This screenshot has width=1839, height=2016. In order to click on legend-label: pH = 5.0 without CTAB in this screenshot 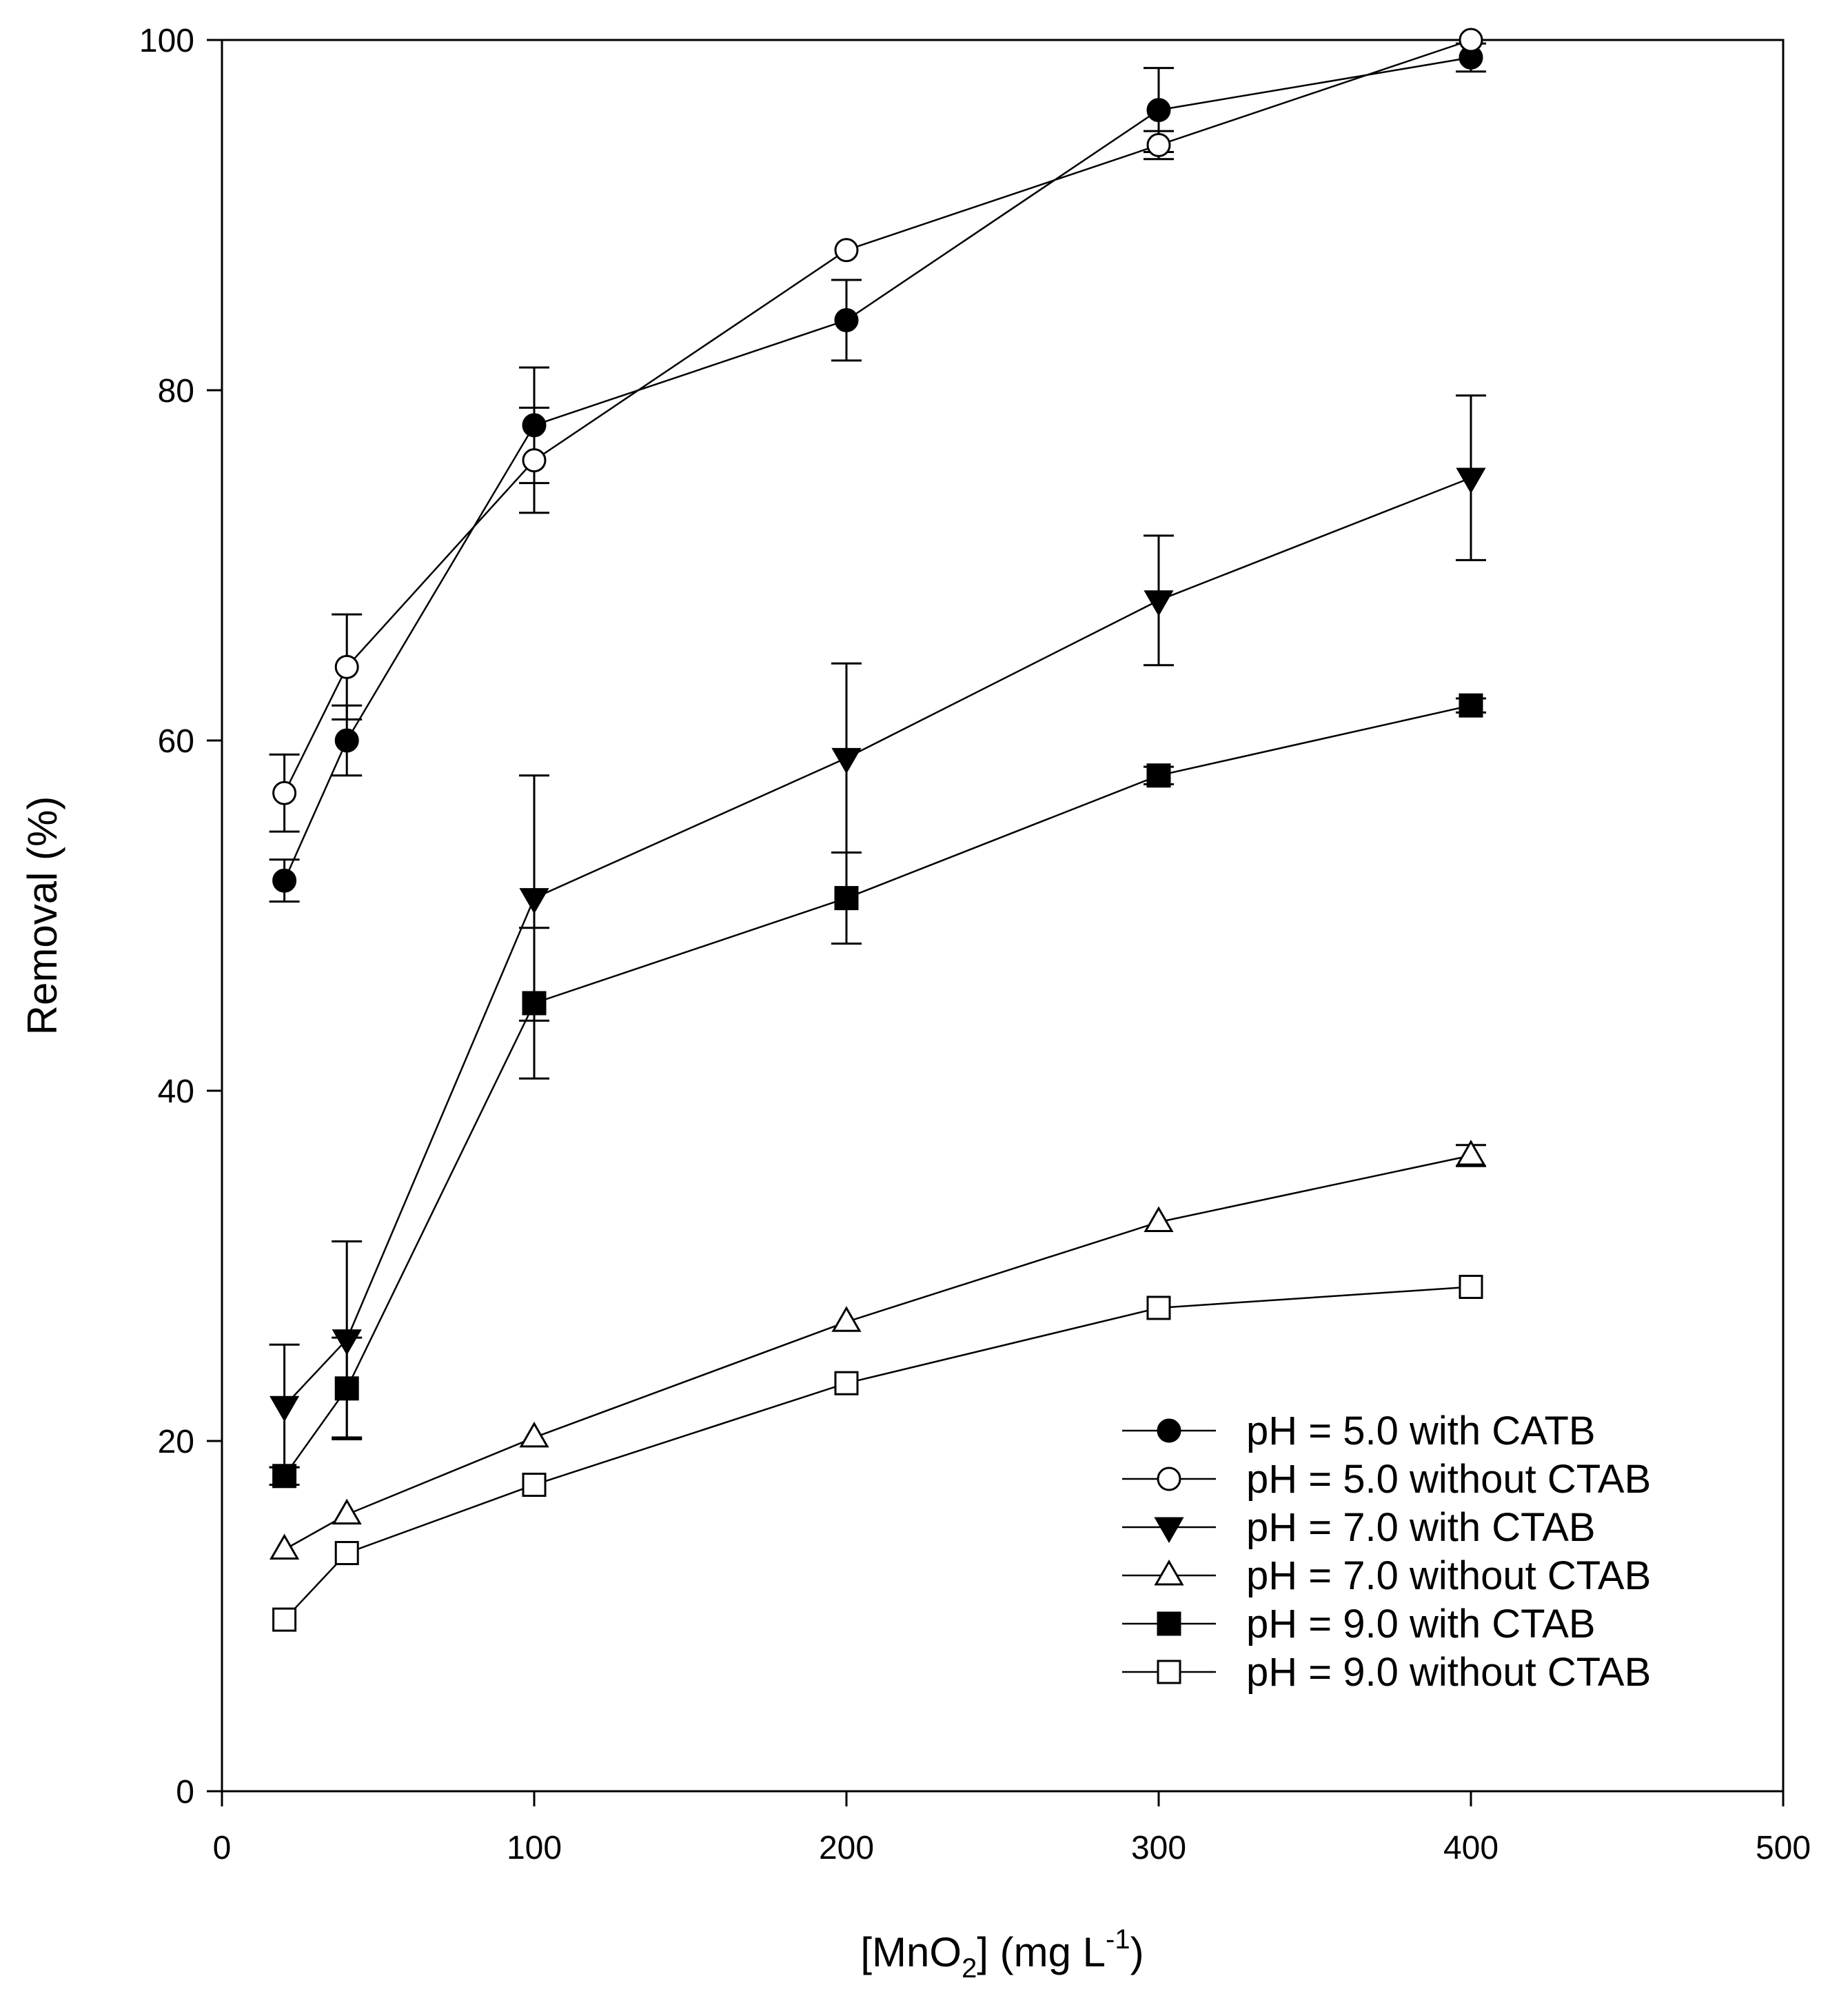, I will do `click(1448, 1479)`.